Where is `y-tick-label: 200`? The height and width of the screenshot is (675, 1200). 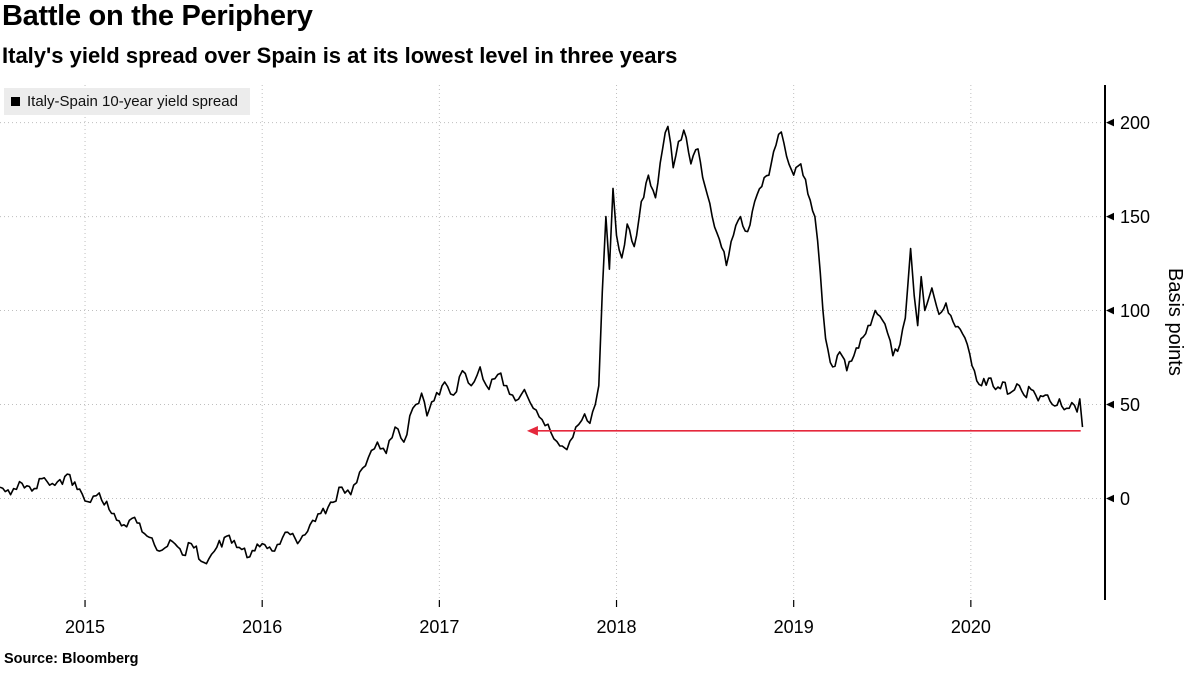 y-tick-label: 200 is located at coordinates (1135, 123).